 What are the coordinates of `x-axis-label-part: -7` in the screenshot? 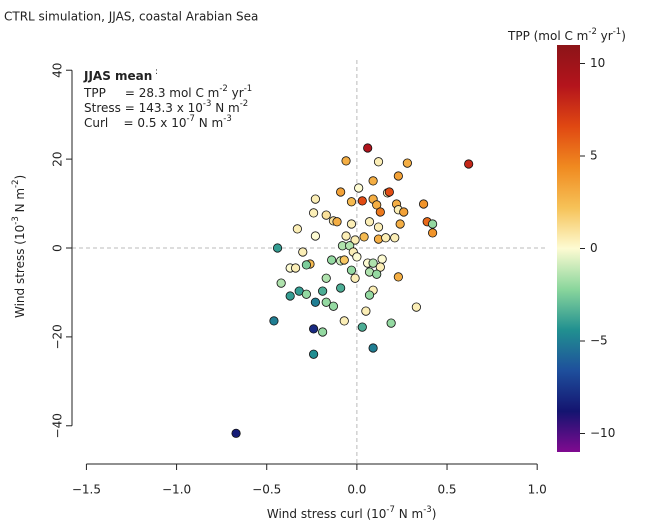 It's located at (390, 510).